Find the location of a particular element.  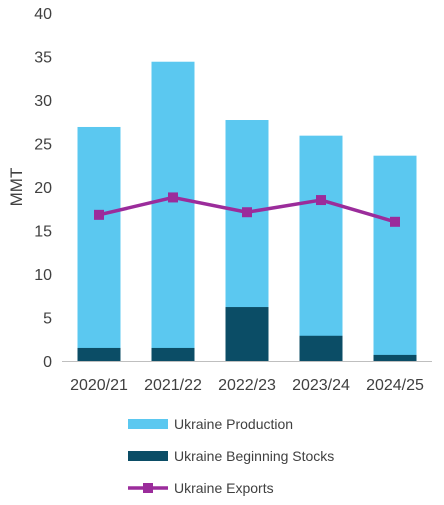

legend-swatch-production is located at coordinates (148, 424).